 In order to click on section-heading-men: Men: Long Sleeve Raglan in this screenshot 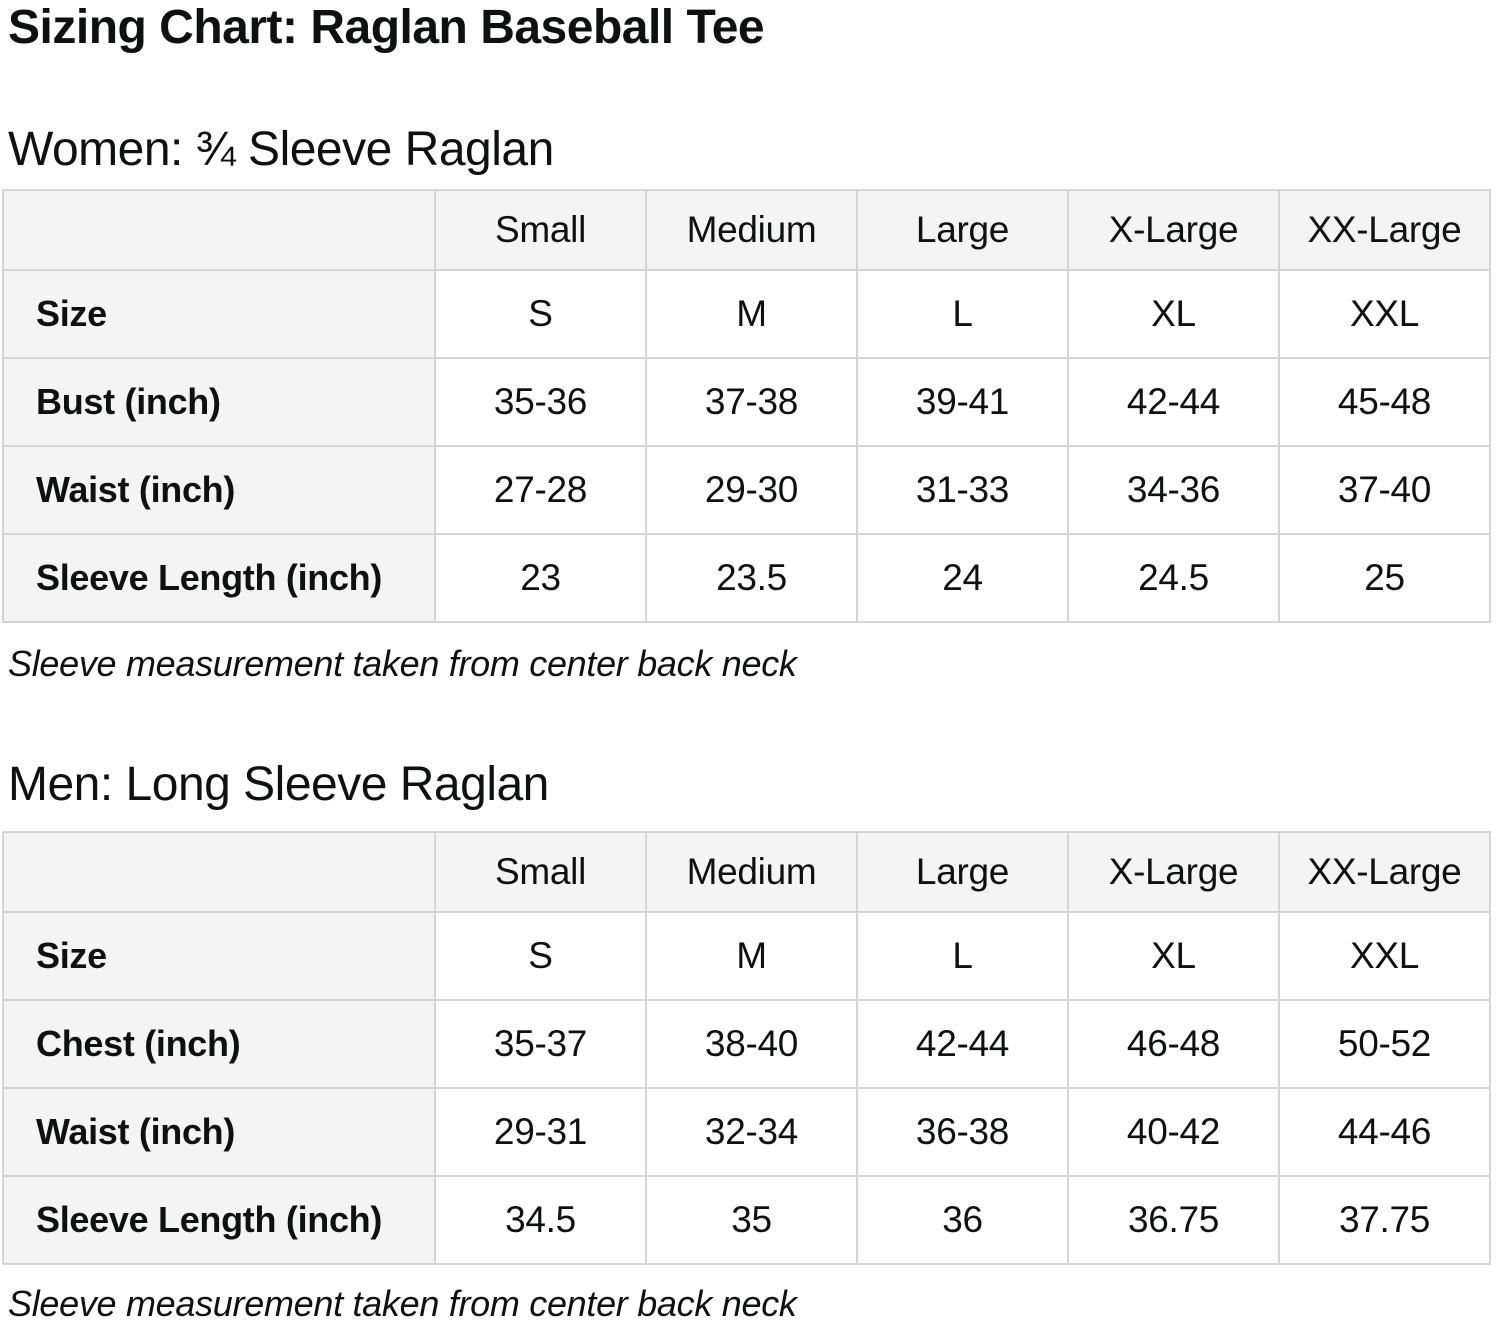, I will do `click(278, 784)`.